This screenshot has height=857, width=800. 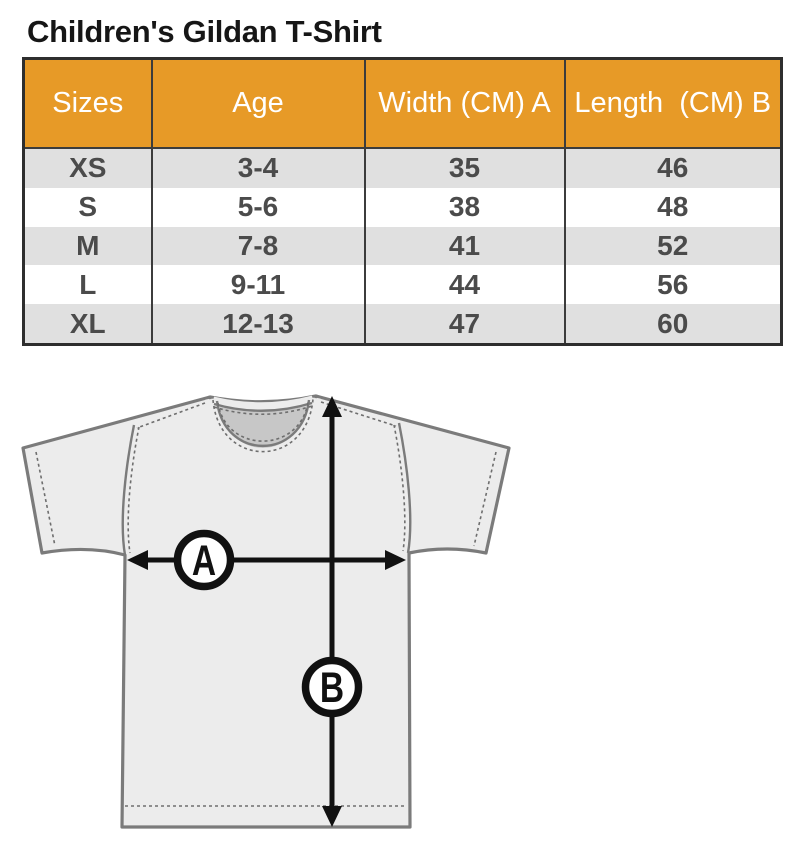 What do you see at coordinates (672, 168) in the screenshot?
I see `cell-length: 46` at bounding box center [672, 168].